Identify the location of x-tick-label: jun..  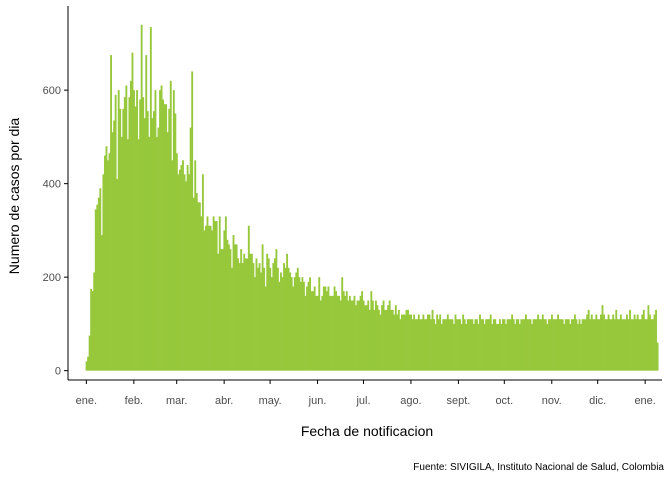
(317, 401).